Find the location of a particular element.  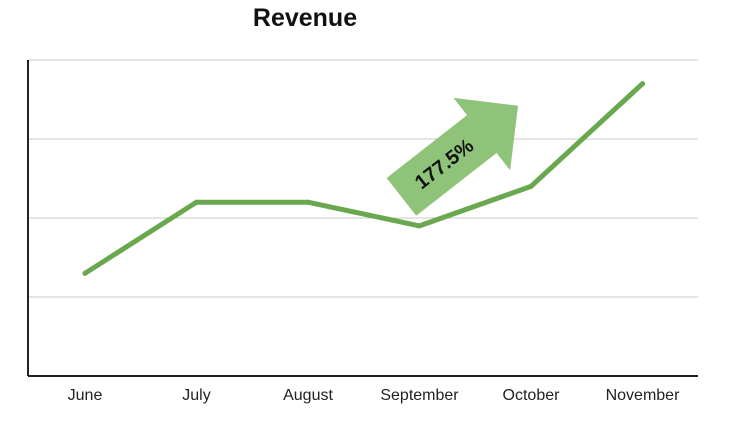

x-tick-label: August is located at coordinates (308, 395).